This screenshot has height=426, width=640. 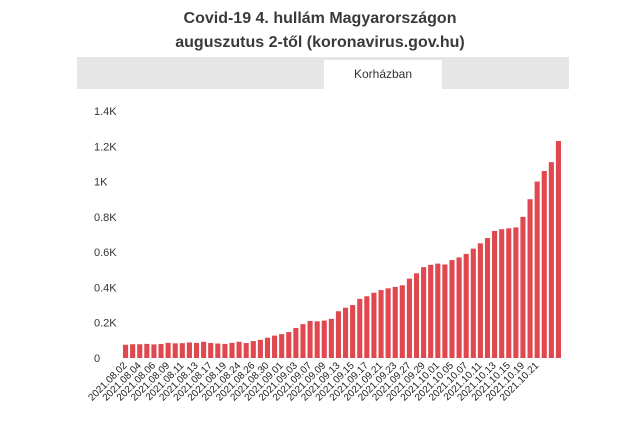 What do you see at coordinates (105, 218) in the screenshot?
I see `y-tick-label: 0.8K` at bounding box center [105, 218].